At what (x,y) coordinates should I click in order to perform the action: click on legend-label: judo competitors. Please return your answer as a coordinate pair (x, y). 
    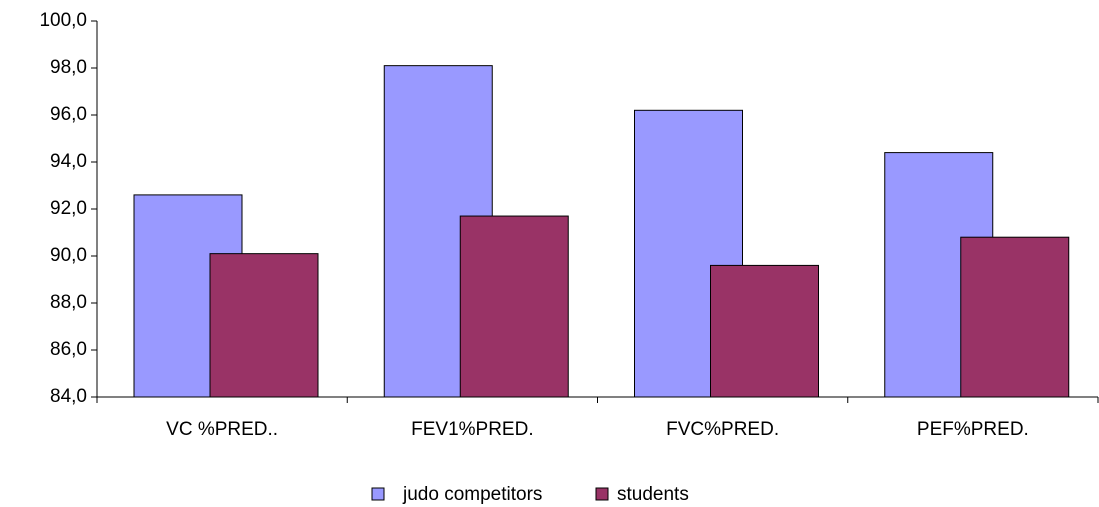
    Looking at the image, I should click on (472, 494).